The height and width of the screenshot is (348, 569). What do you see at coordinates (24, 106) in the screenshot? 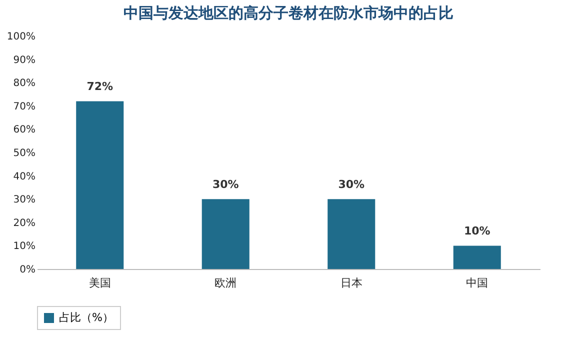
I see `y-tick-label: 70%` at bounding box center [24, 106].